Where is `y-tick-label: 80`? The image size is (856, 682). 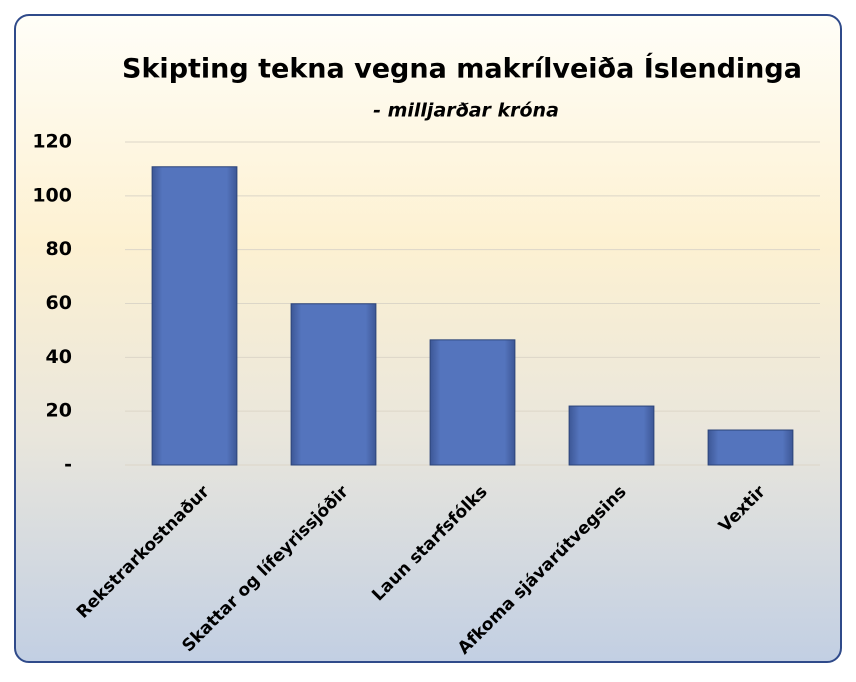 y-tick-label: 80 is located at coordinates (59, 249).